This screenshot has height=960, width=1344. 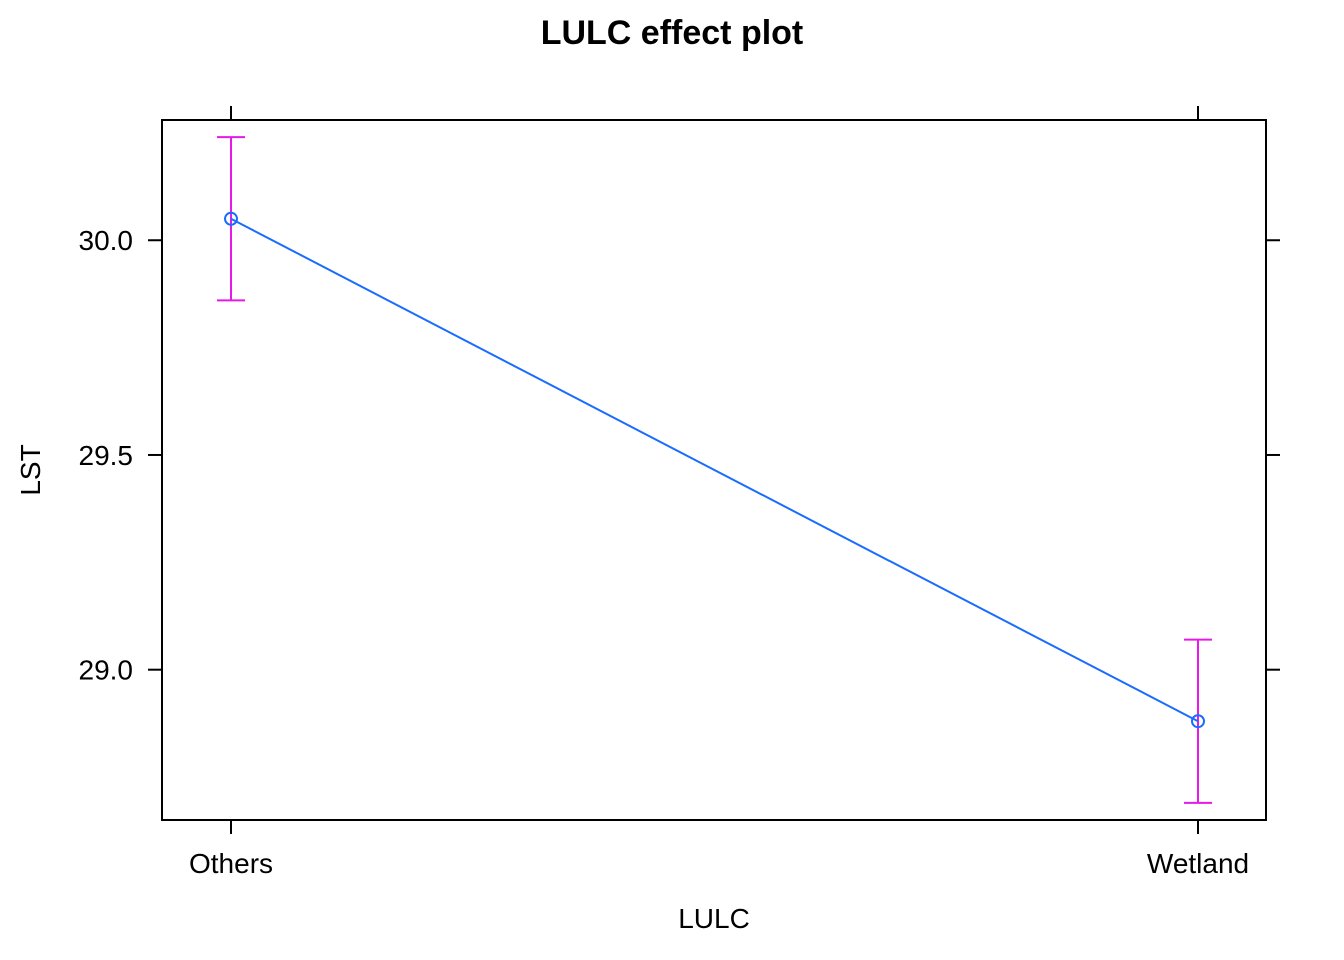 I want to click on x-axis-label: LULC, so click(x=714, y=918).